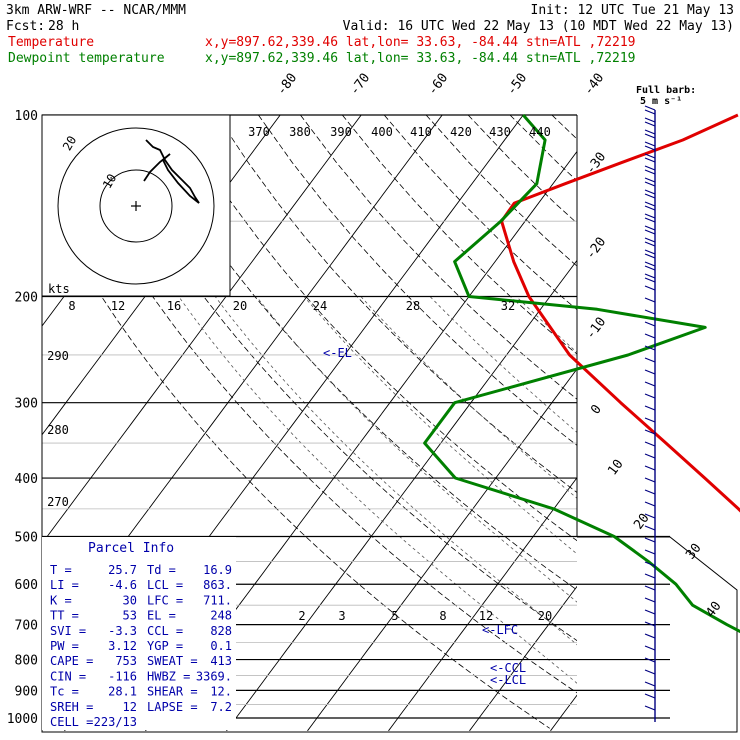  Describe the element at coordinates (657, 634) in the screenshot. I see `plot-border-extension` at that location.